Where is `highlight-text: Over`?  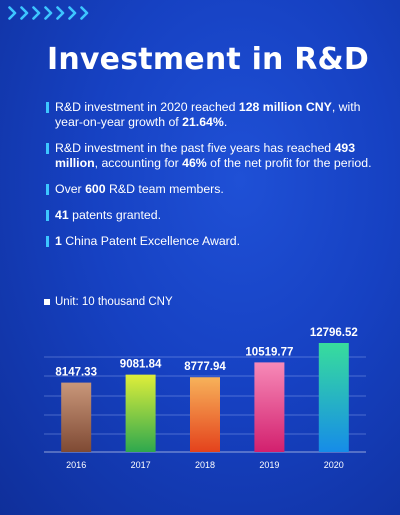
highlight-text: Over is located at coordinates (70, 189).